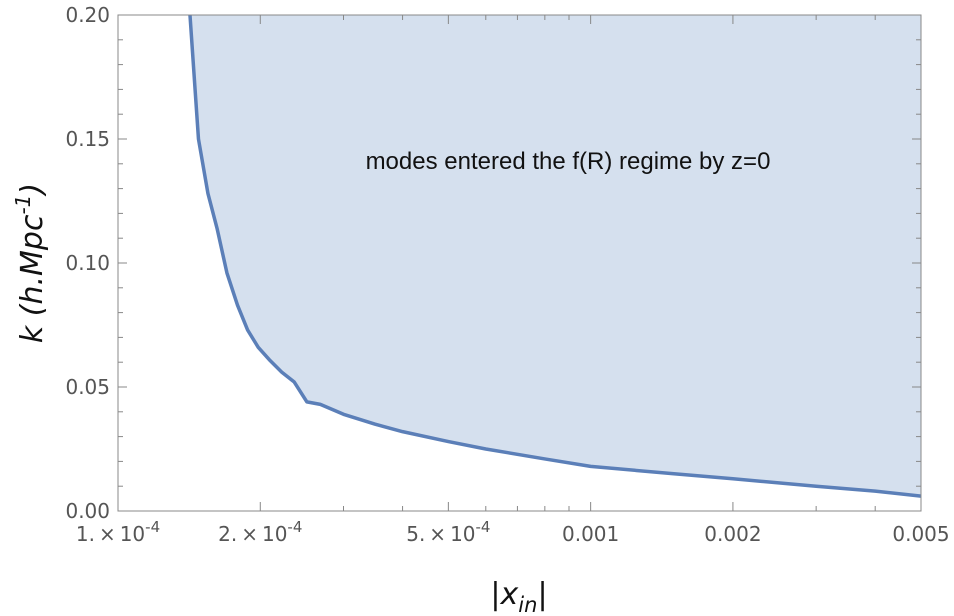 Image resolution: width=954 pixels, height=616 pixels. I want to click on x-axis-label: |xin|, so click(518, 596).